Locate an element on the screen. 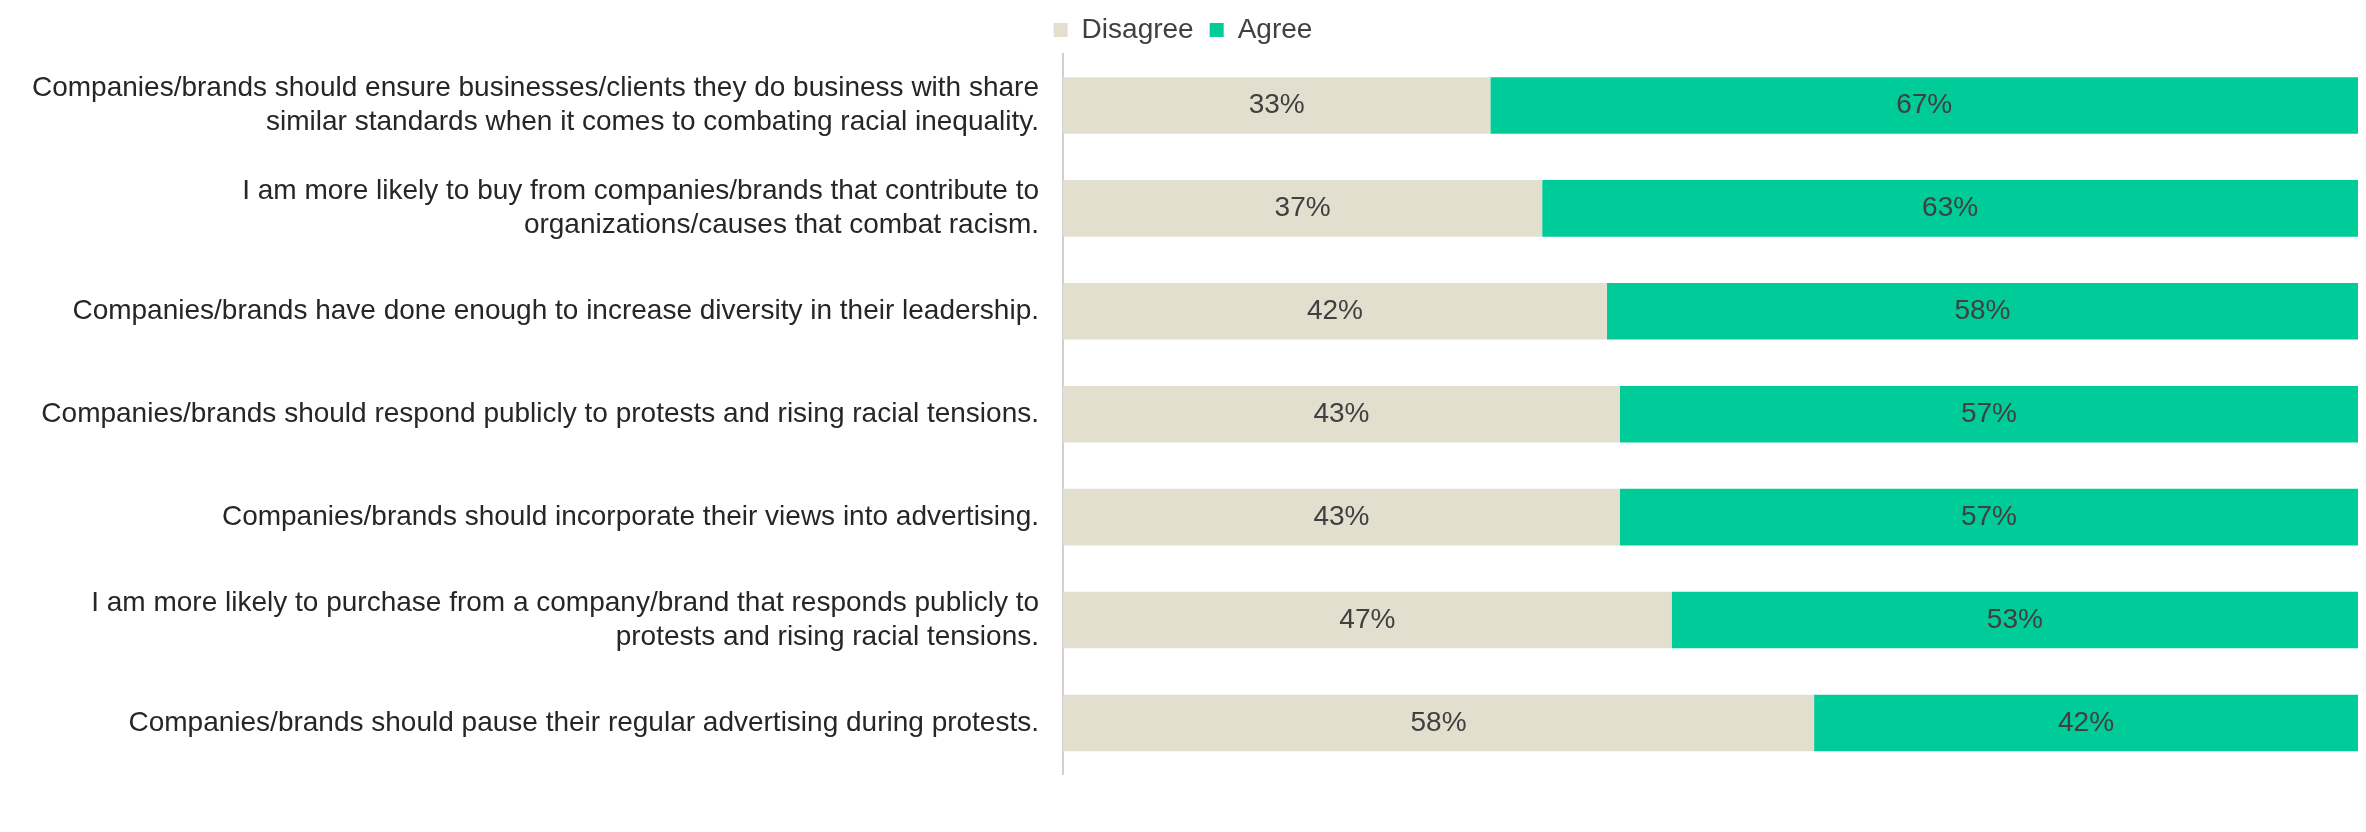 This screenshot has width=2366, height=832. data-label: 67% is located at coordinates (1924, 104).